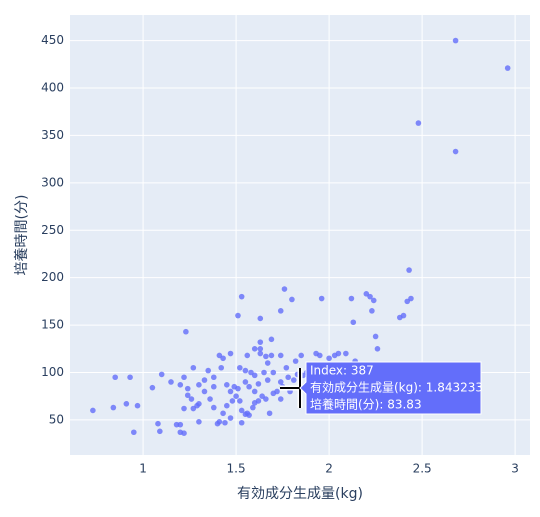 The image size is (540, 517). Describe the element at coordinates (515, 469) in the screenshot. I see `x-tick-label: 3` at that location.